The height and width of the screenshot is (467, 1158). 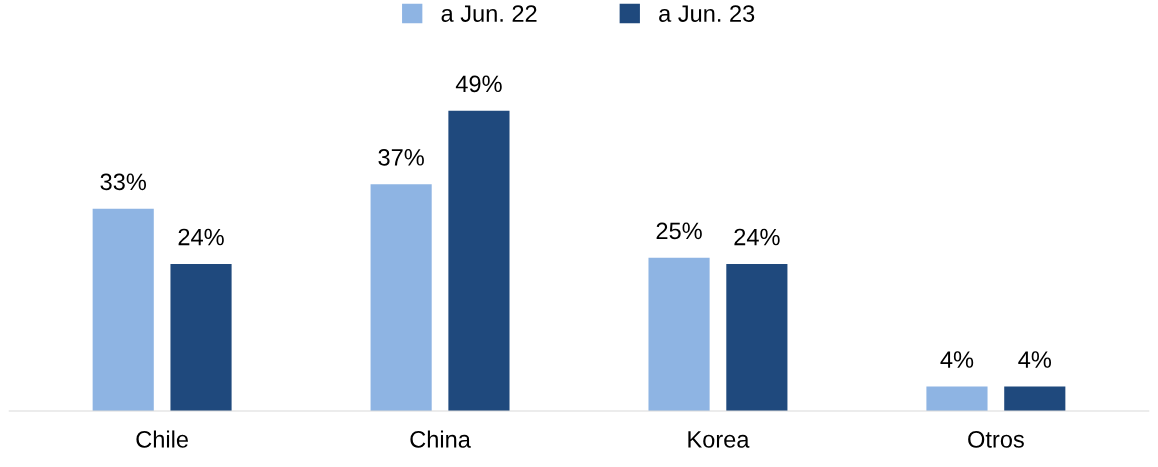 What do you see at coordinates (123, 182) in the screenshot?
I see `data-label: 33%` at bounding box center [123, 182].